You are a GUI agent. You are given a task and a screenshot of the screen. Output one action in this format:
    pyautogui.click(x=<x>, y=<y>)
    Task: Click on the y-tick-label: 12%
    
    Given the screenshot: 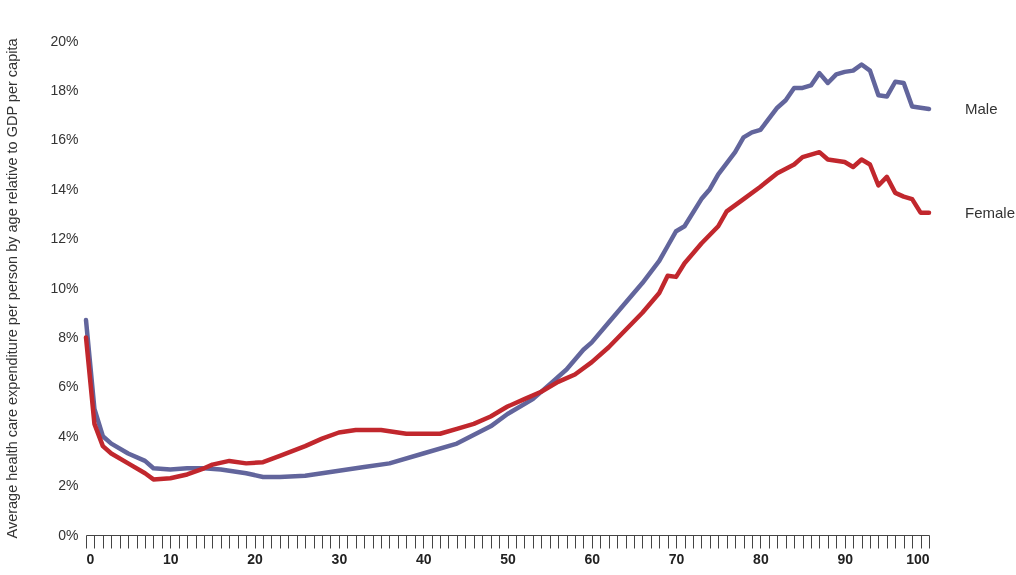 What is the action you would take?
    pyautogui.click(x=64, y=238)
    